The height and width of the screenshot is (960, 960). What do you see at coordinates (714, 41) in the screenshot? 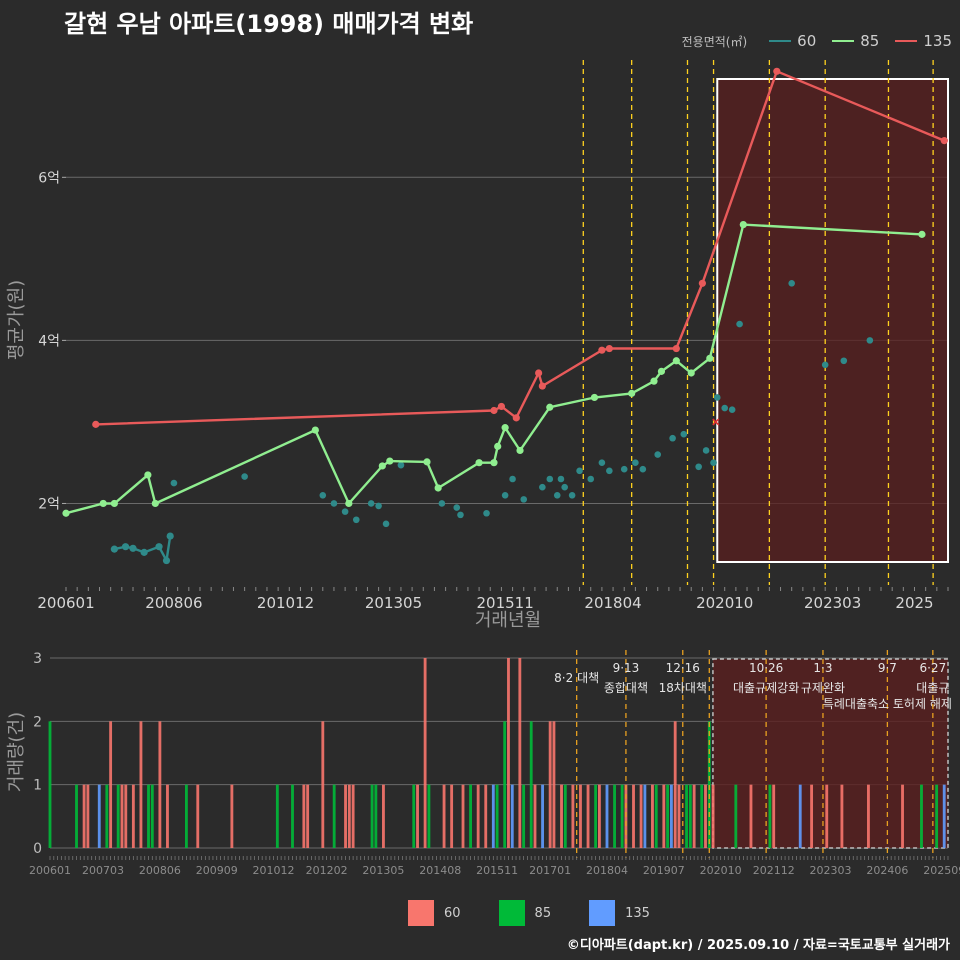
I see `legend-title: 전용면적(㎡)` at bounding box center [714, 41].